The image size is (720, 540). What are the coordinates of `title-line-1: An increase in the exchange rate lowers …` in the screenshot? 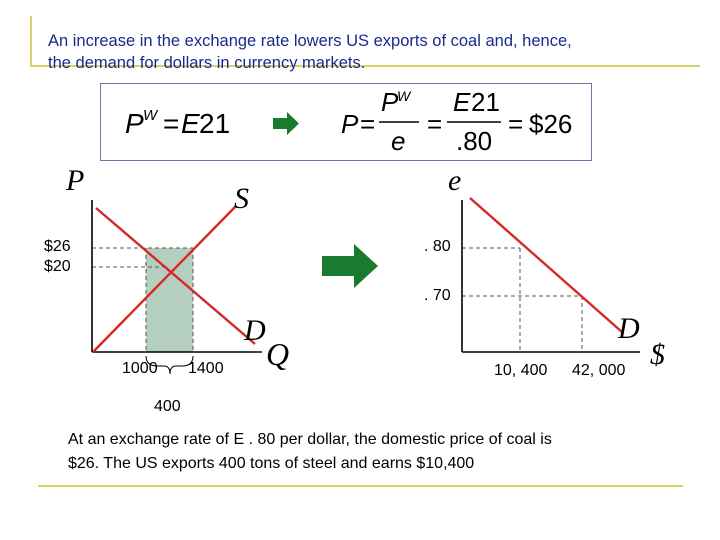 It's located at (310, 41).